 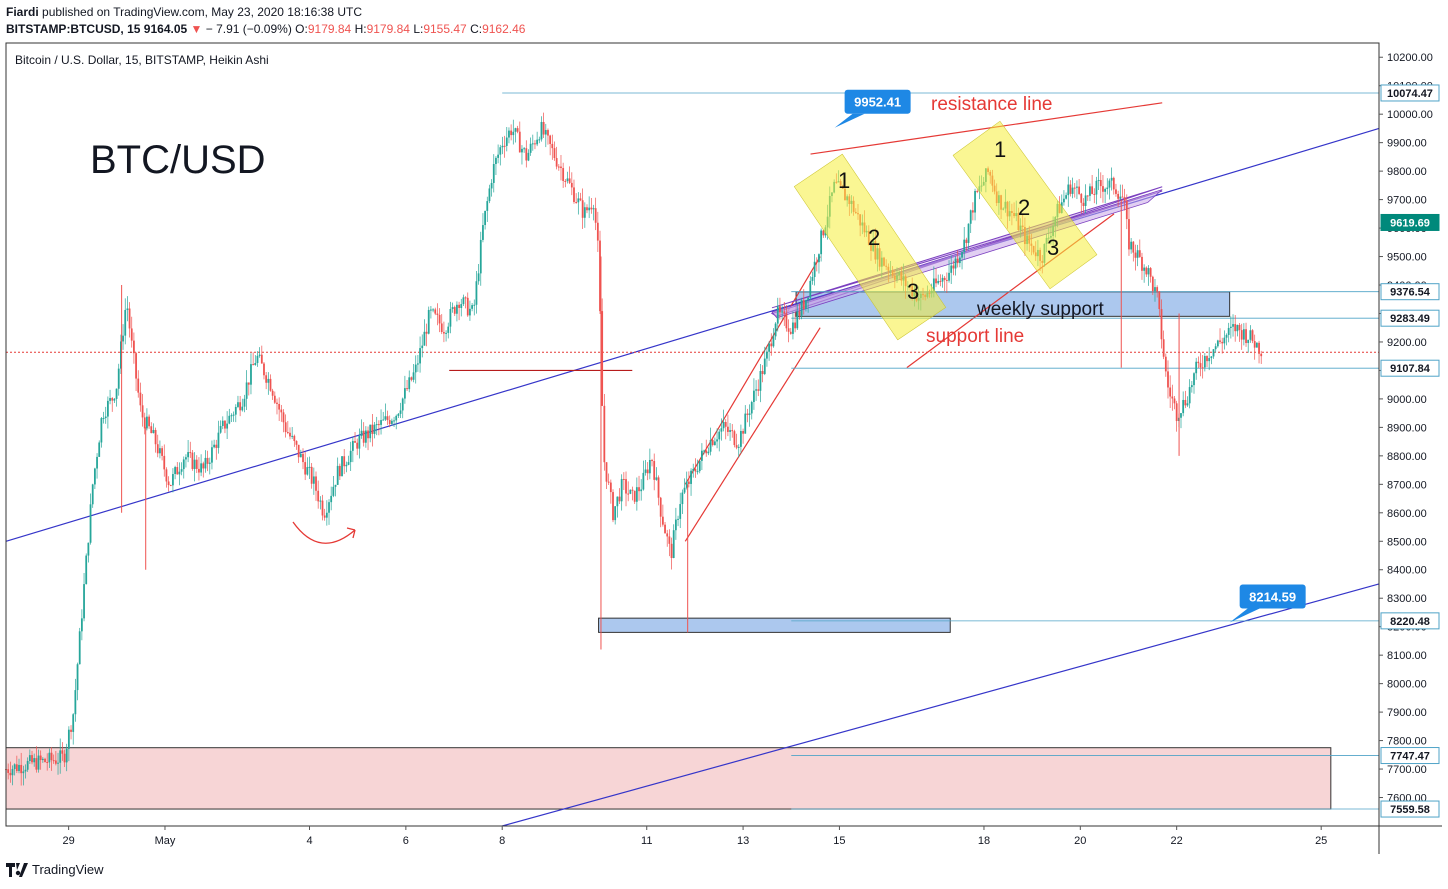 What do you see at coordinates (1407, 485) in the screenshot?
I see `y-tick-label: 8700.00` at bounding box center [1407, 485].